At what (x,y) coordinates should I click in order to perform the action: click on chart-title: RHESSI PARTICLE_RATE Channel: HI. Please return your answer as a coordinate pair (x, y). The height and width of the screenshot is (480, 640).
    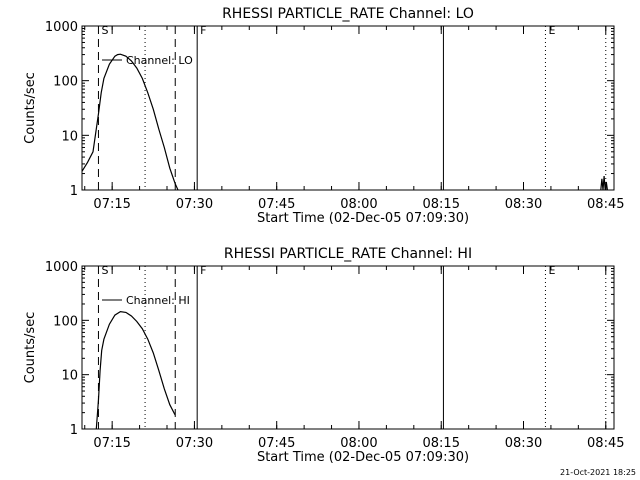
    Looking at the image, I should click on (348, 254).